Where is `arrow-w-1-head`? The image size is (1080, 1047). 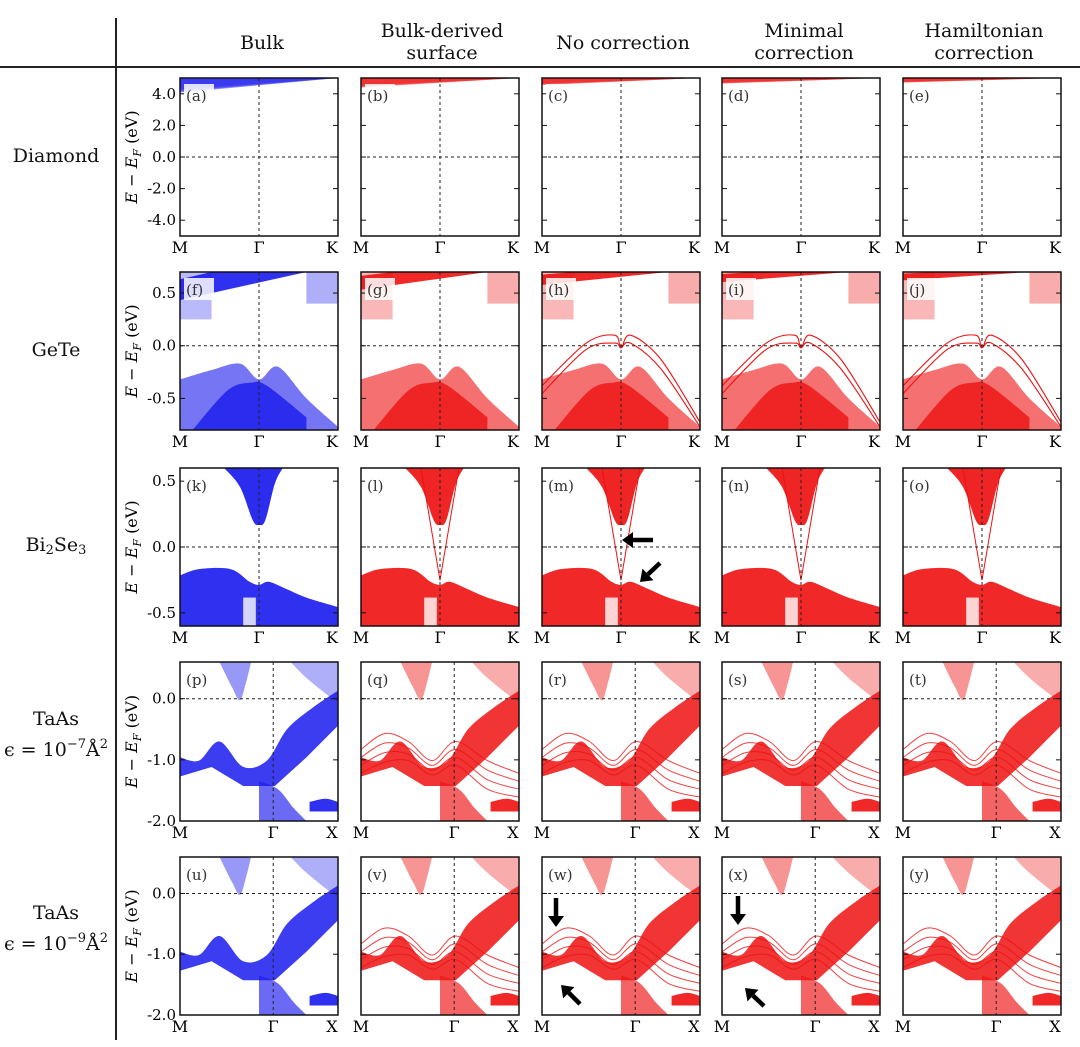 arrow-w-1-head is located at coordinates (556, 921).